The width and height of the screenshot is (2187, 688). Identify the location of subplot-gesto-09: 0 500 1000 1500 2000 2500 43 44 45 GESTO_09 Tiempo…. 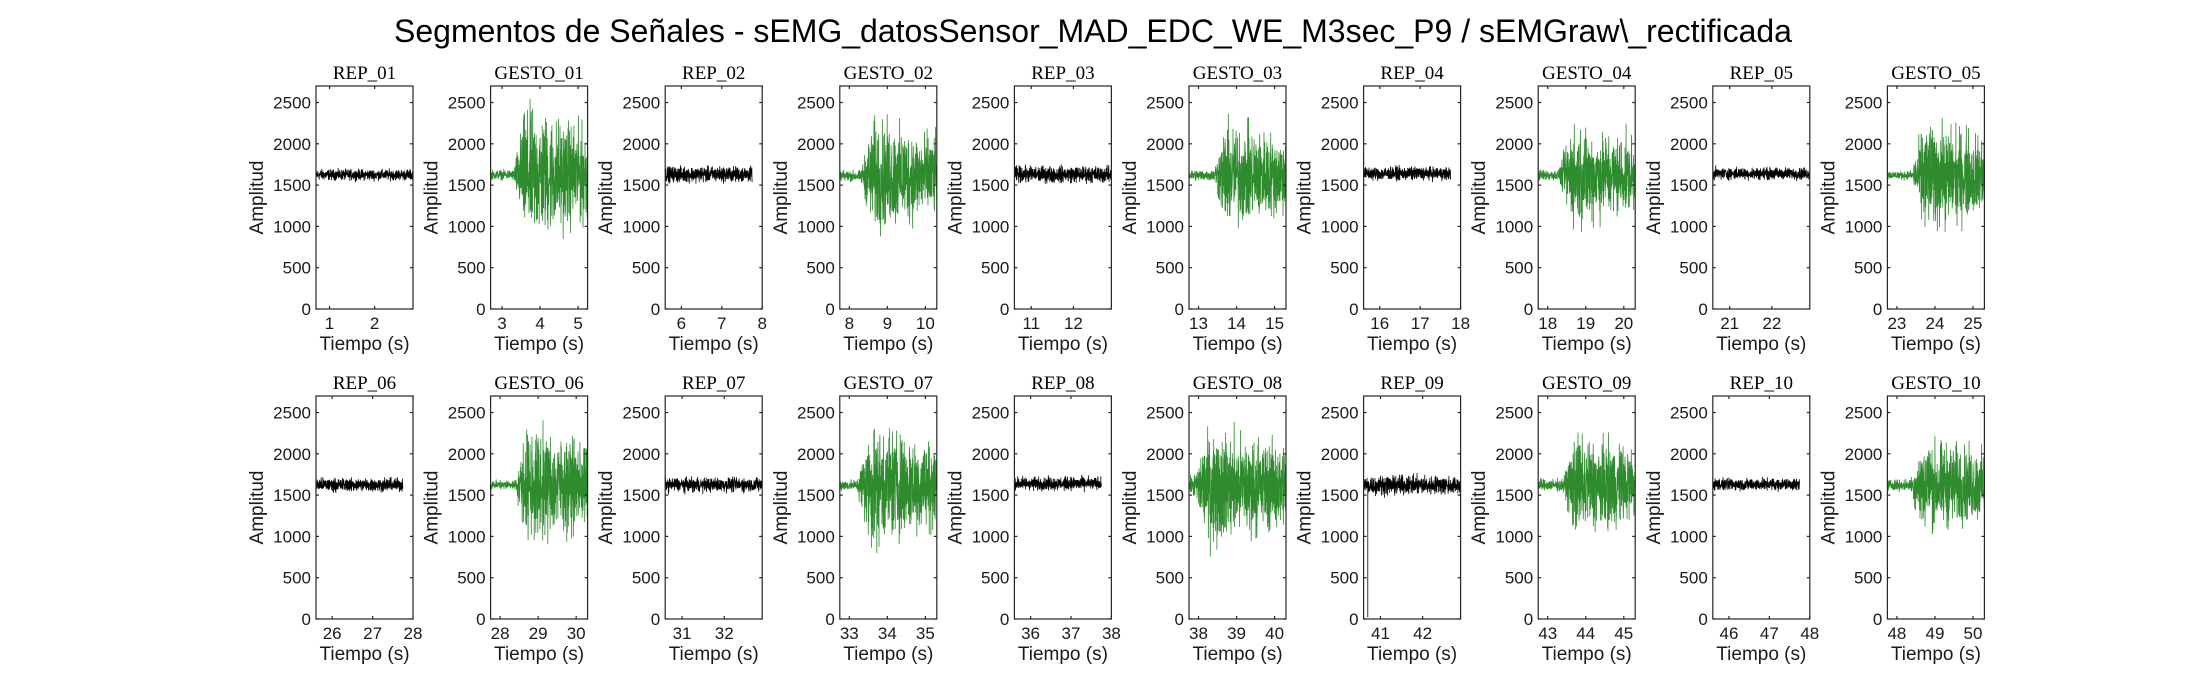
(1552, 519).